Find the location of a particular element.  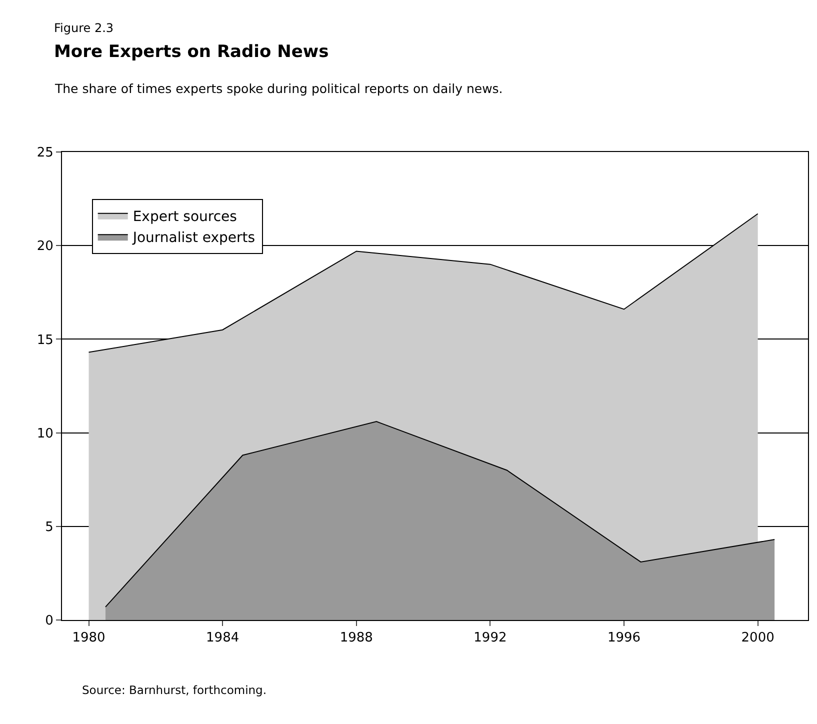

y-tick-label: 10 is located at coordinates (45, 434).